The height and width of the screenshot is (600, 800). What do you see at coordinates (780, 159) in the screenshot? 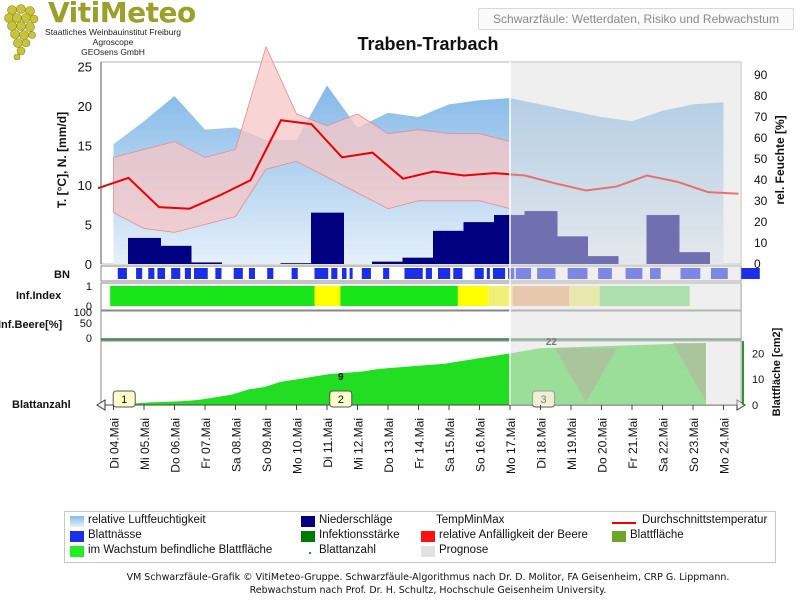
I see `y-right-axis-label: rel. Feuchte [%]` at bounding box center [780, 159].